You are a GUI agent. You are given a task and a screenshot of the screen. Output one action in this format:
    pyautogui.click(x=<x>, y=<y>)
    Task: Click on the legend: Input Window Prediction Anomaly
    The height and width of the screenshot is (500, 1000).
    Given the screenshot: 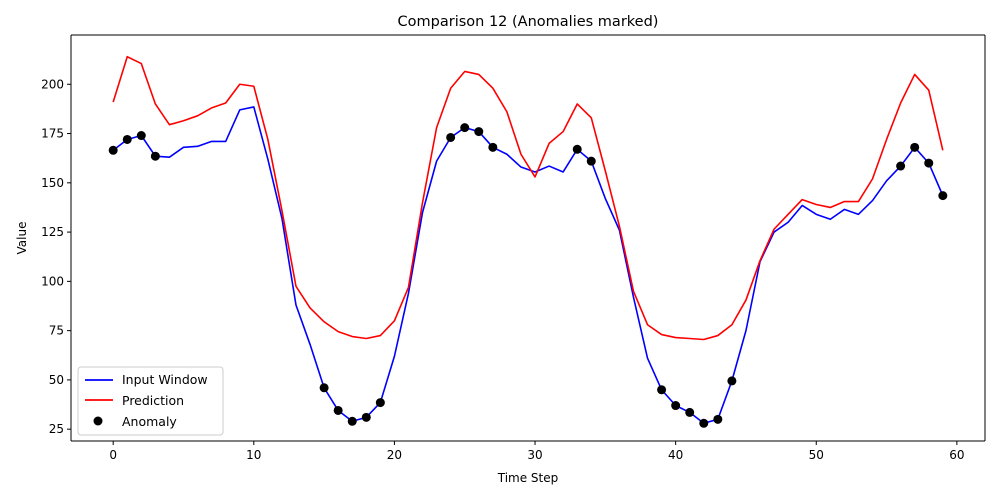 What is the action you would take?
    pyautogui.click(x=150, y=401)
    